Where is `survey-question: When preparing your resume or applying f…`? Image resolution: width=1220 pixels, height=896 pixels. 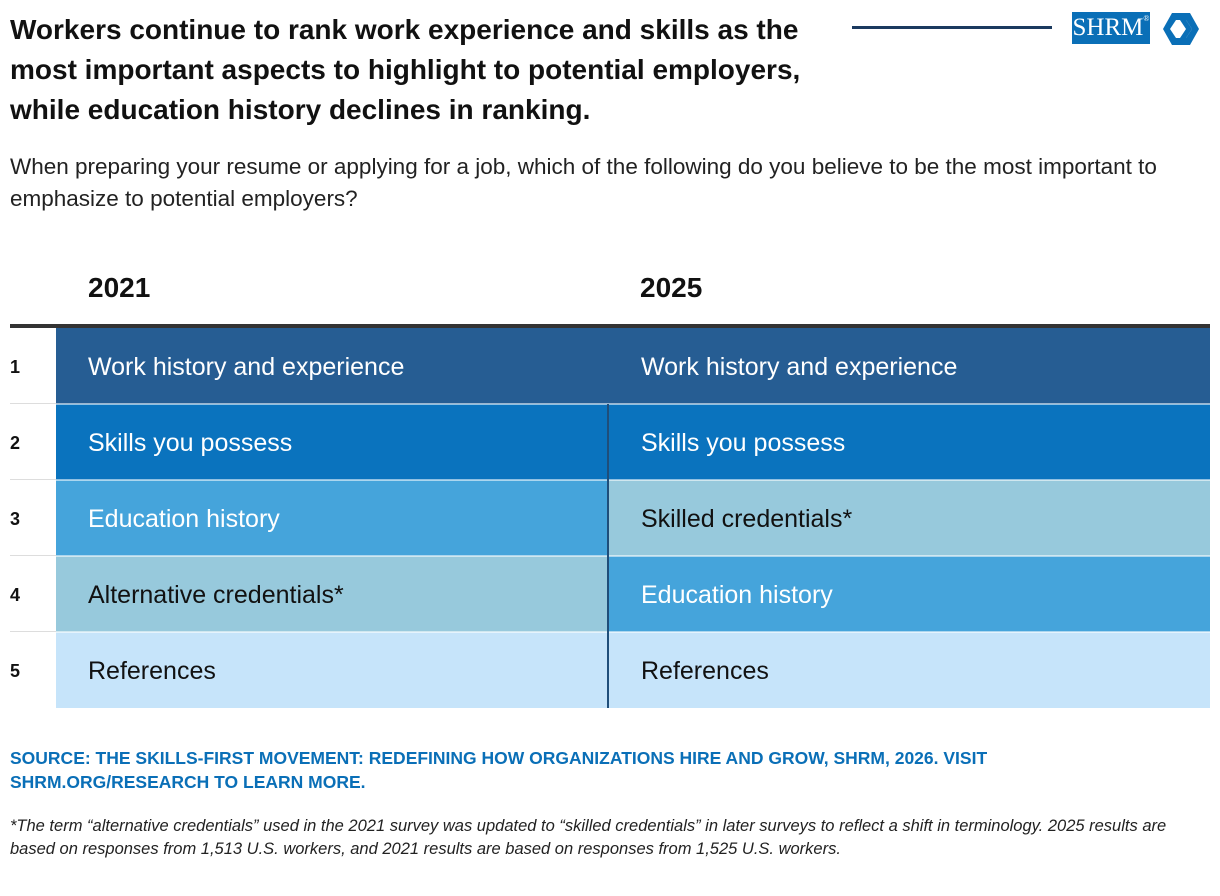 survey-question: When preparing your resume or applying f… is located at coordinates (583, 182).